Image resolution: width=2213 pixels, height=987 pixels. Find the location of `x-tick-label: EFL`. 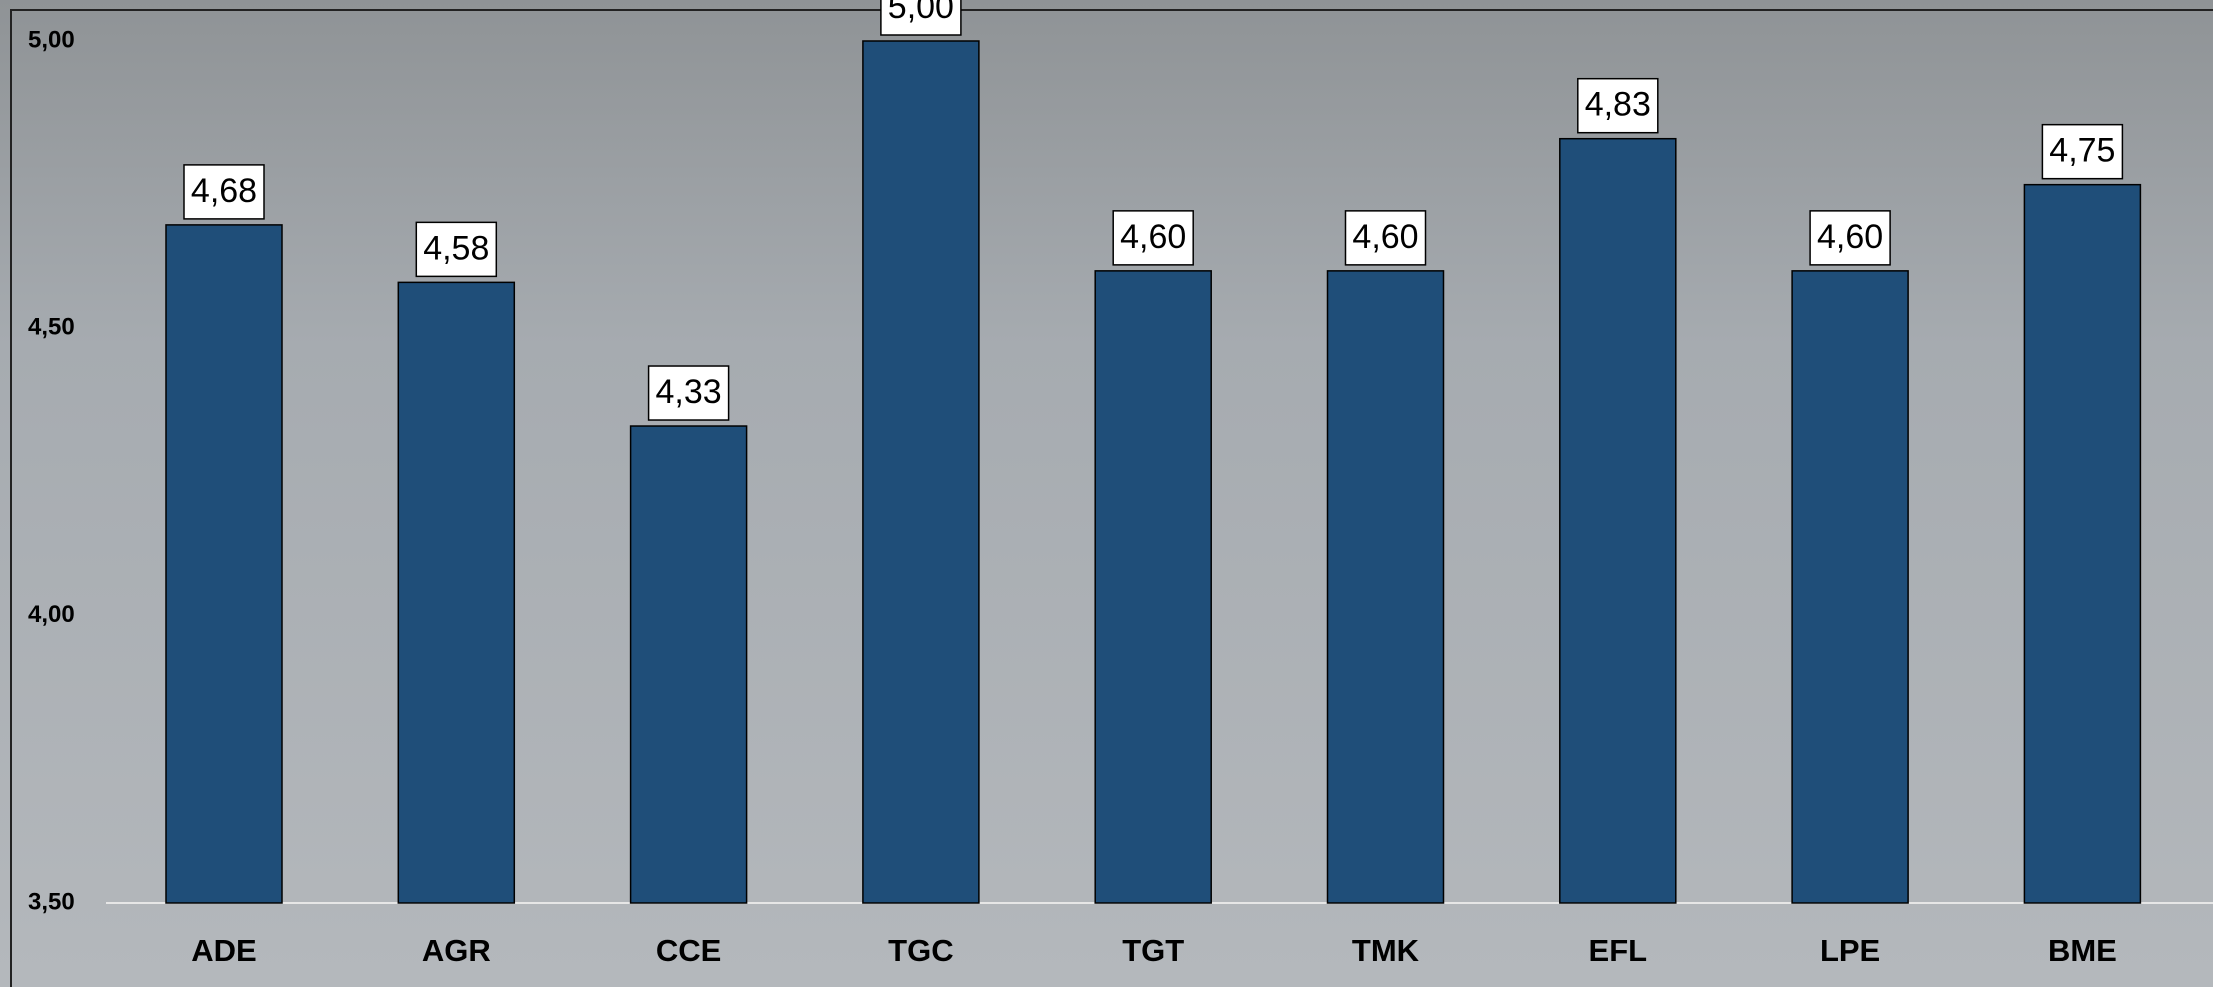

x-tick-label: EFL is located at coordinates (1618, 950).